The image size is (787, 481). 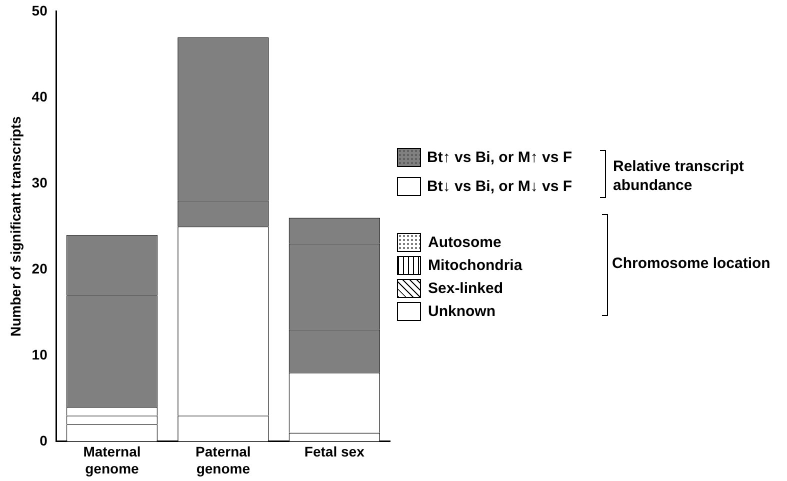 I want to click on y-tick-label: 40, so click(x=40, y=96).